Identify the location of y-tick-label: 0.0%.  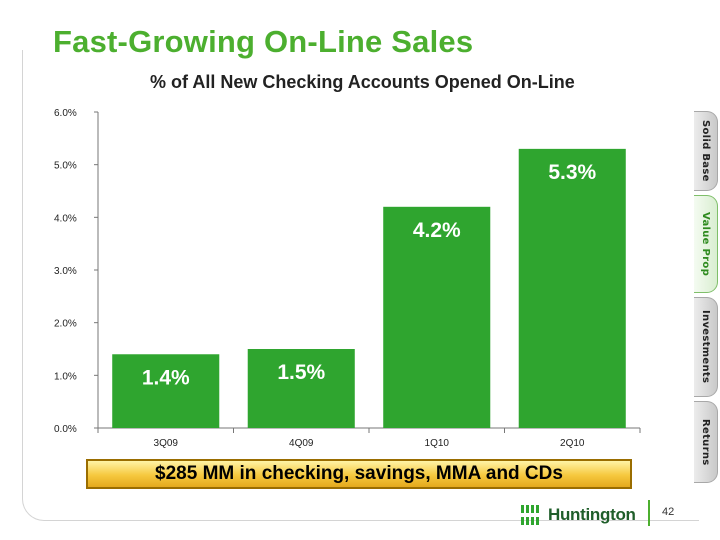
(65, 429).